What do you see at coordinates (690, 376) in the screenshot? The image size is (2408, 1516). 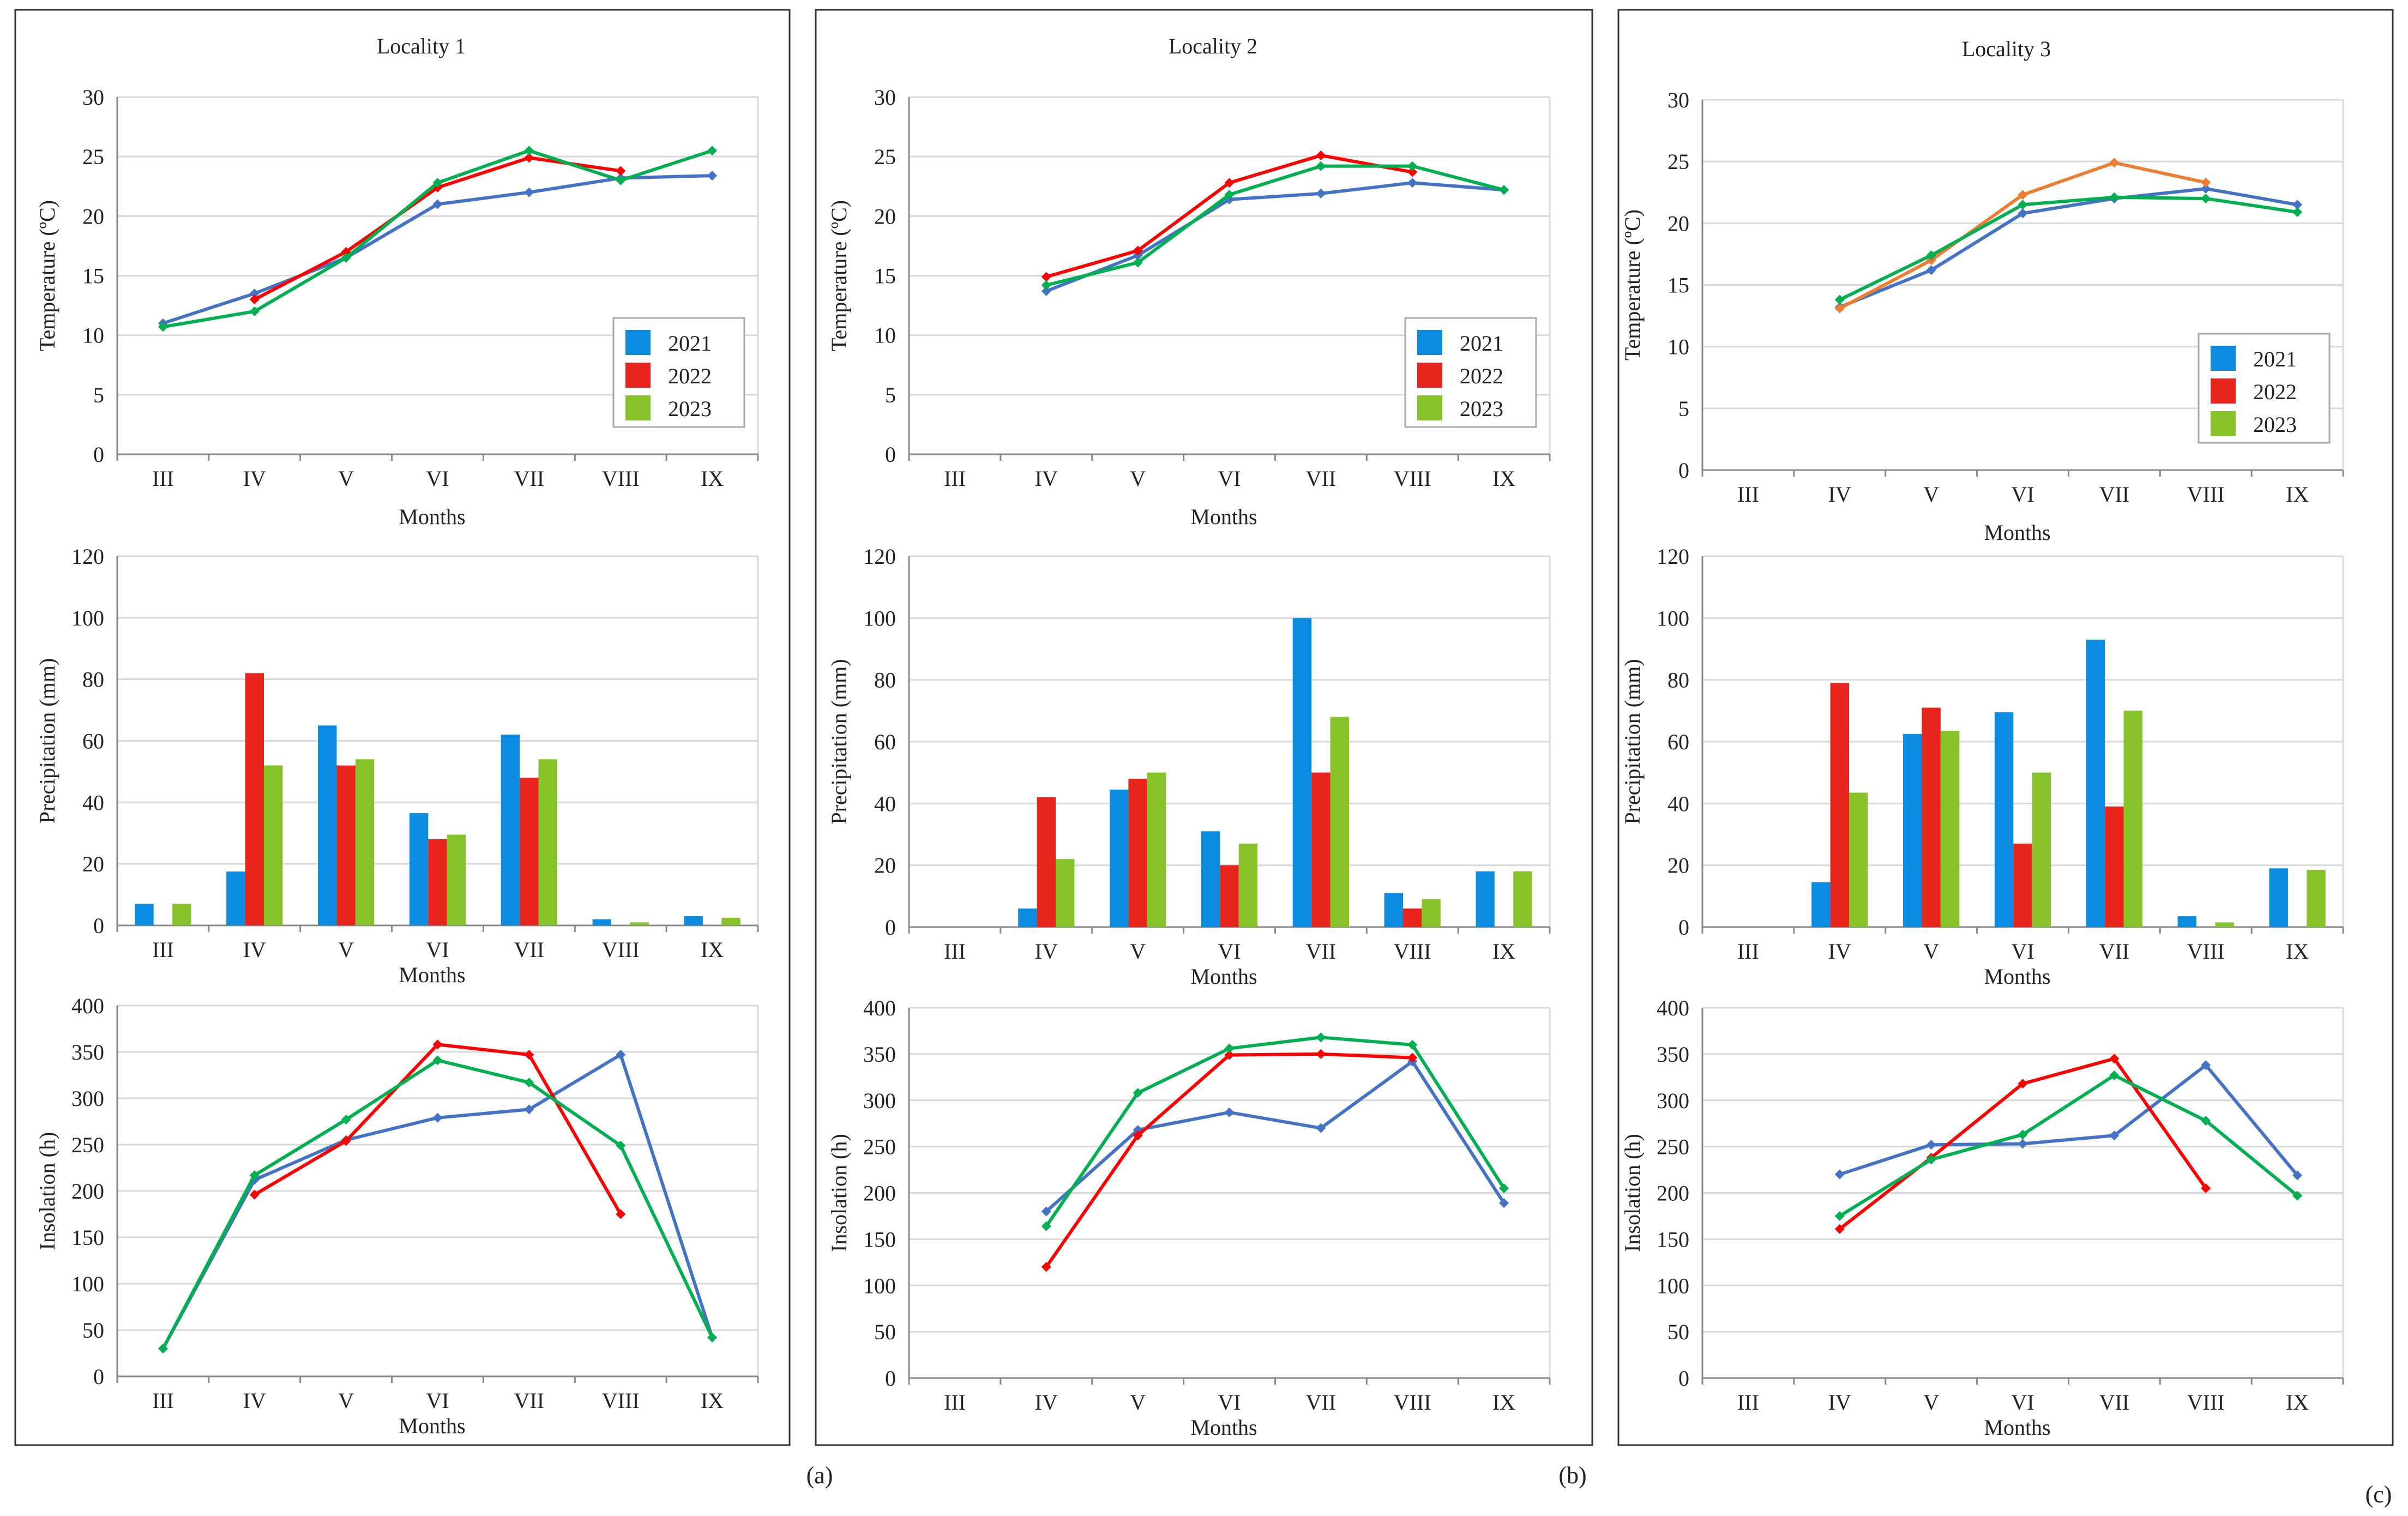 I see `legend-label: 2022` at bounding box center [690, 376].